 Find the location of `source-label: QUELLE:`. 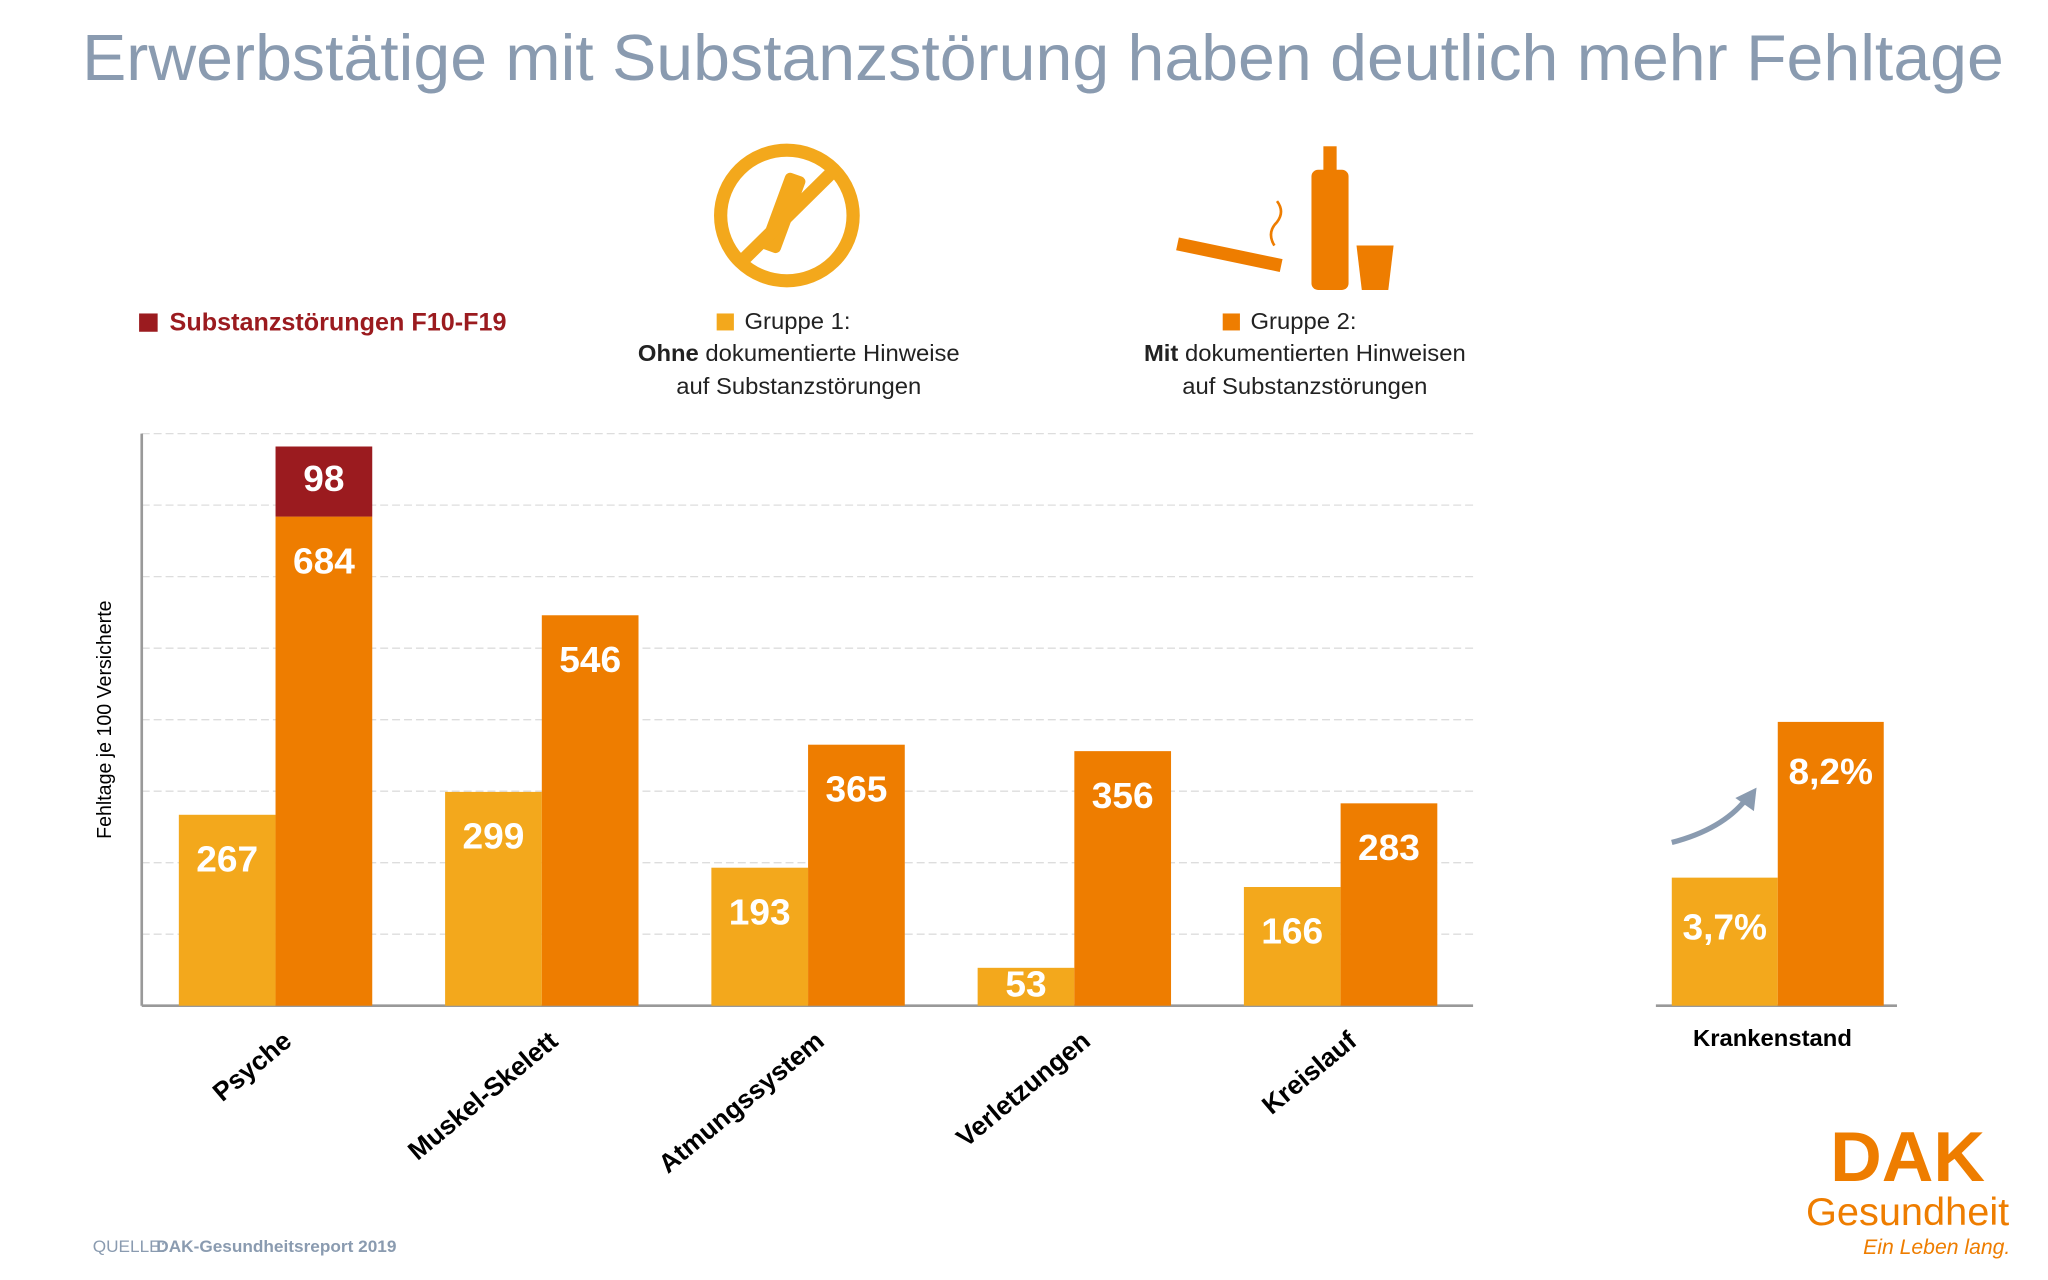

source-label: QUELLE: is located at coordinates (129, 1246).